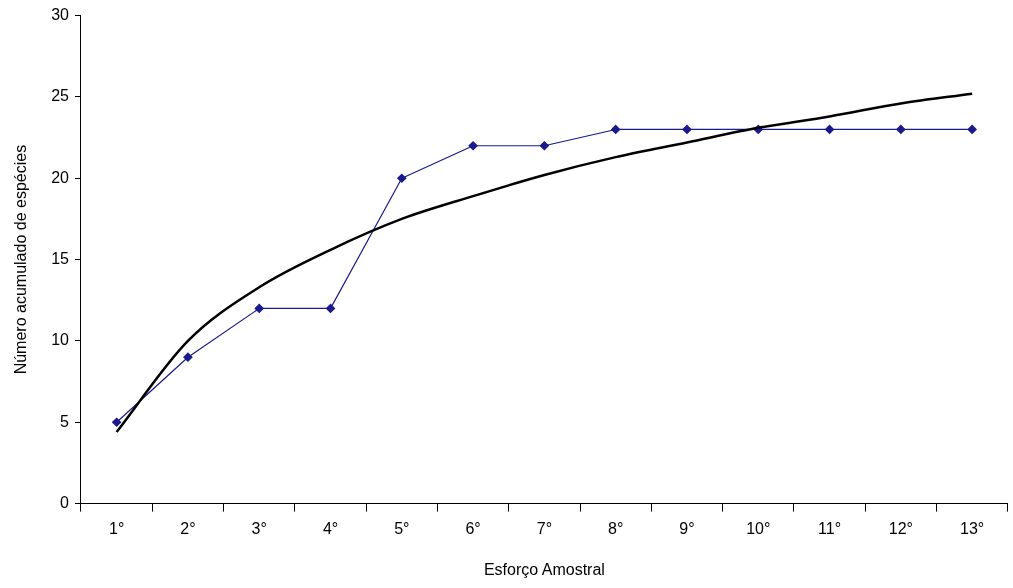 The image size is (1013, 588). Describe the element at coordinates (21, 259) in the screenshot. I see `y-axis-title: Número acumulado de espécies` at that location.